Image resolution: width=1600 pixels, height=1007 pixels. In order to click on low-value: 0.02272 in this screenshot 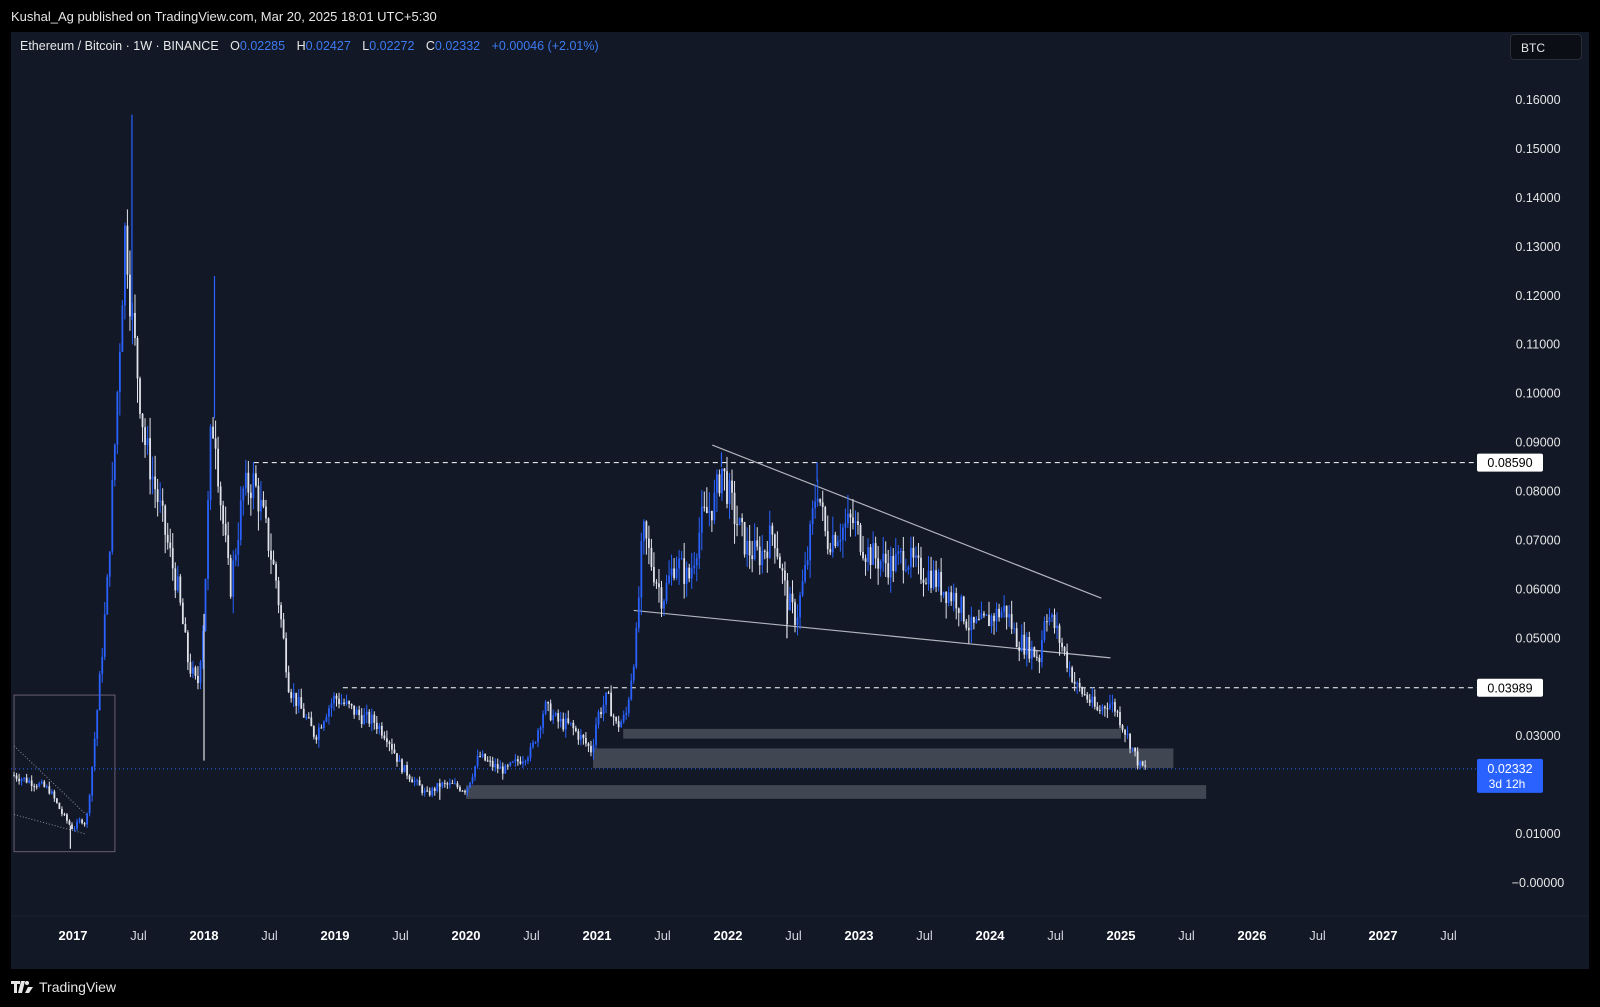, I will do `click(392, 46)`.